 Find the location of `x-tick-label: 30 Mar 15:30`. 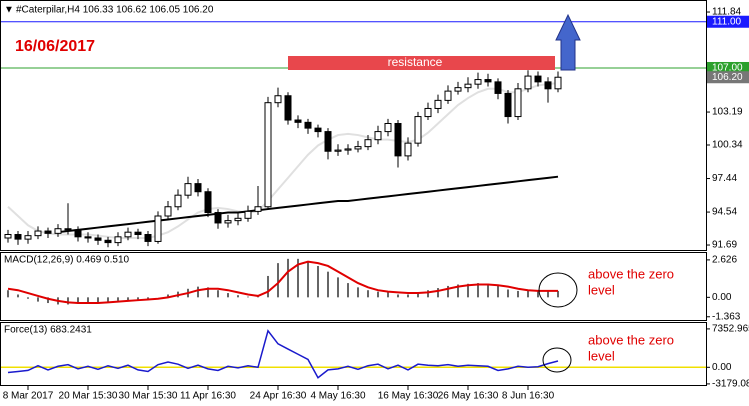

x-tick-label: 30 Mar 15:30 is located at coordinates (148, 396).